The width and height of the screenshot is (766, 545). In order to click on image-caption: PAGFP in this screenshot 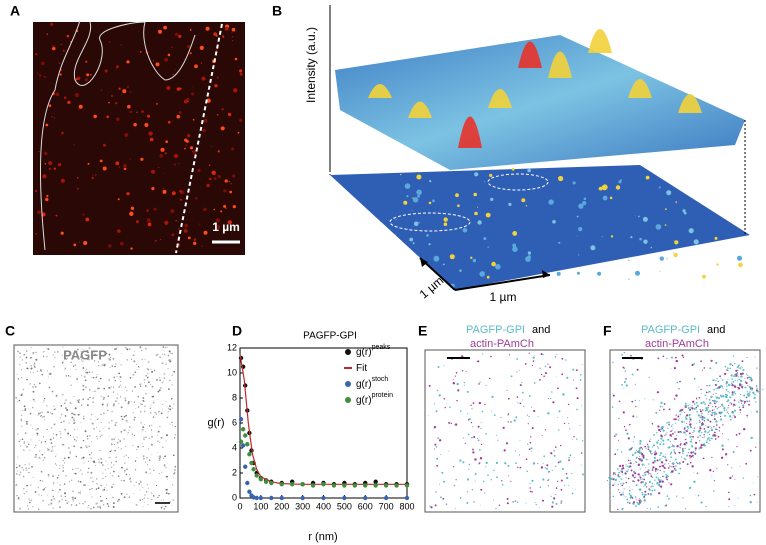, I will do `click(85, 354)`.